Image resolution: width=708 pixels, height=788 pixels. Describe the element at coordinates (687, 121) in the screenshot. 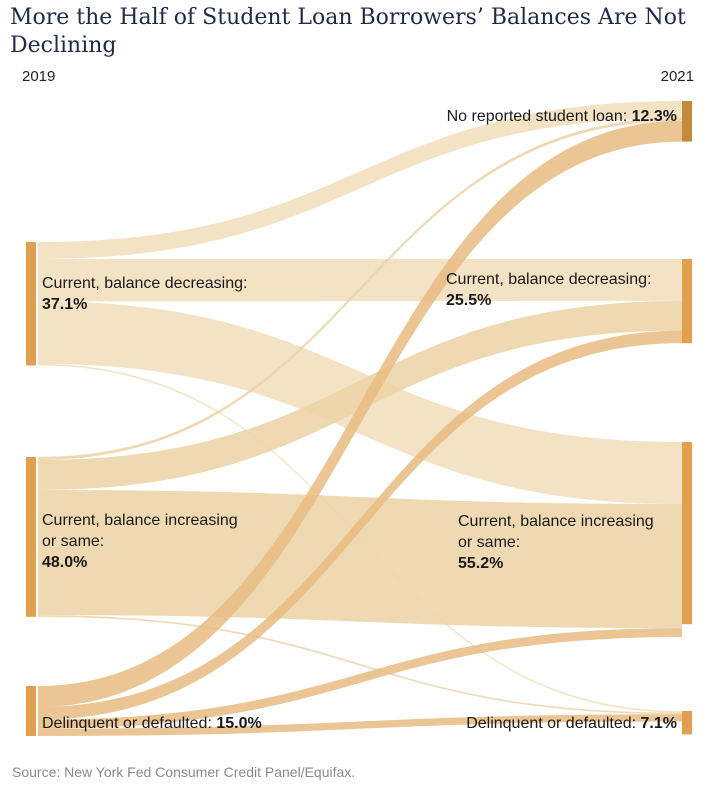

I see `right-node-none` at that location.